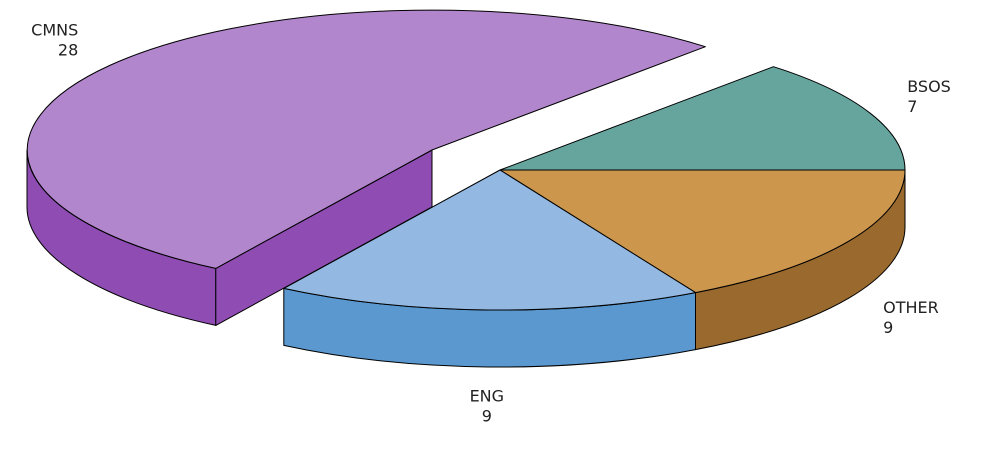 This screenshot has height=456, width=981. What do you see at coordinates (68, 49) in the screenshot?
I see `slice-value: 28` at bounding box center [68, 49].